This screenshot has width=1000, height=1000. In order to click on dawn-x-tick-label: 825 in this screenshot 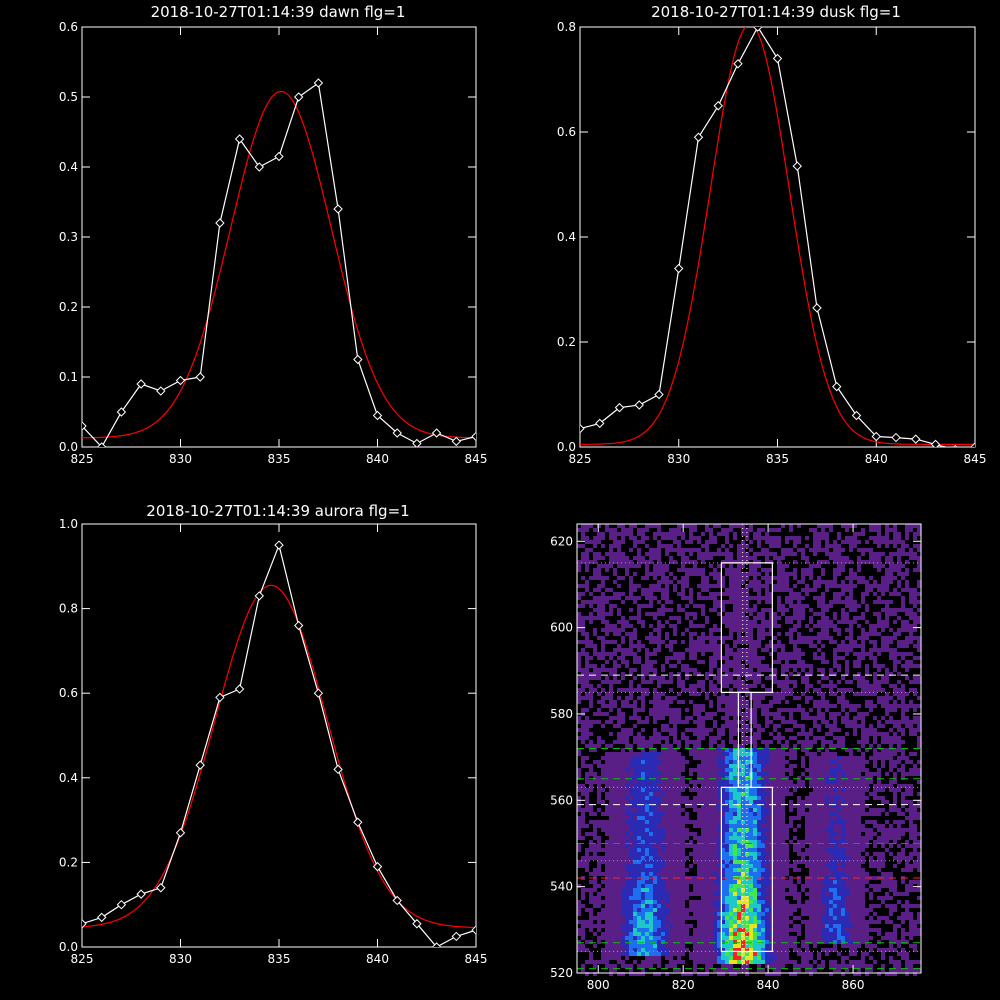, I will do `click(82, 459)`.